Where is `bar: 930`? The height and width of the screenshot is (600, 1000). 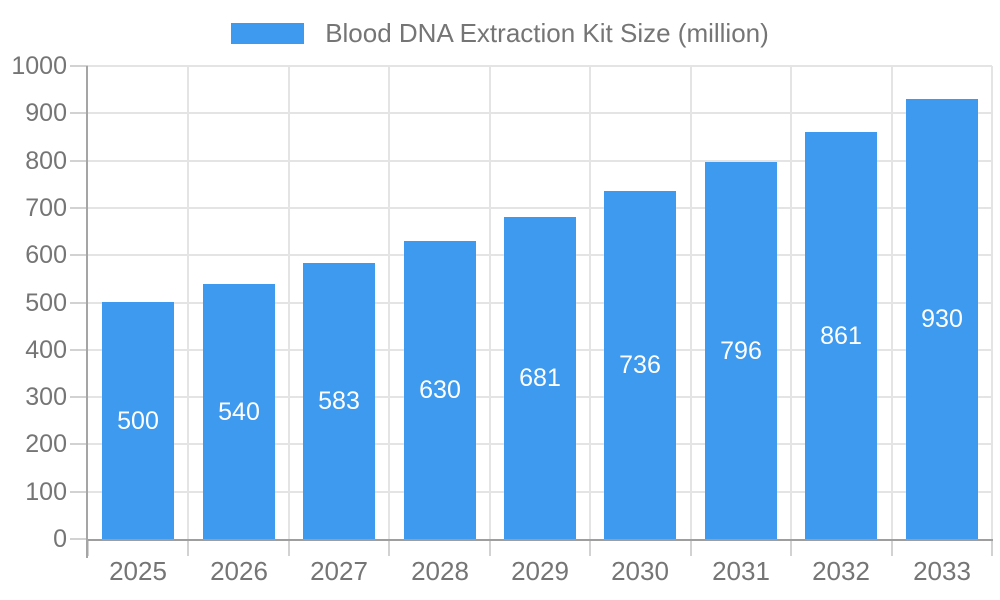
bar: 930 is located at coordinates (942, 319).